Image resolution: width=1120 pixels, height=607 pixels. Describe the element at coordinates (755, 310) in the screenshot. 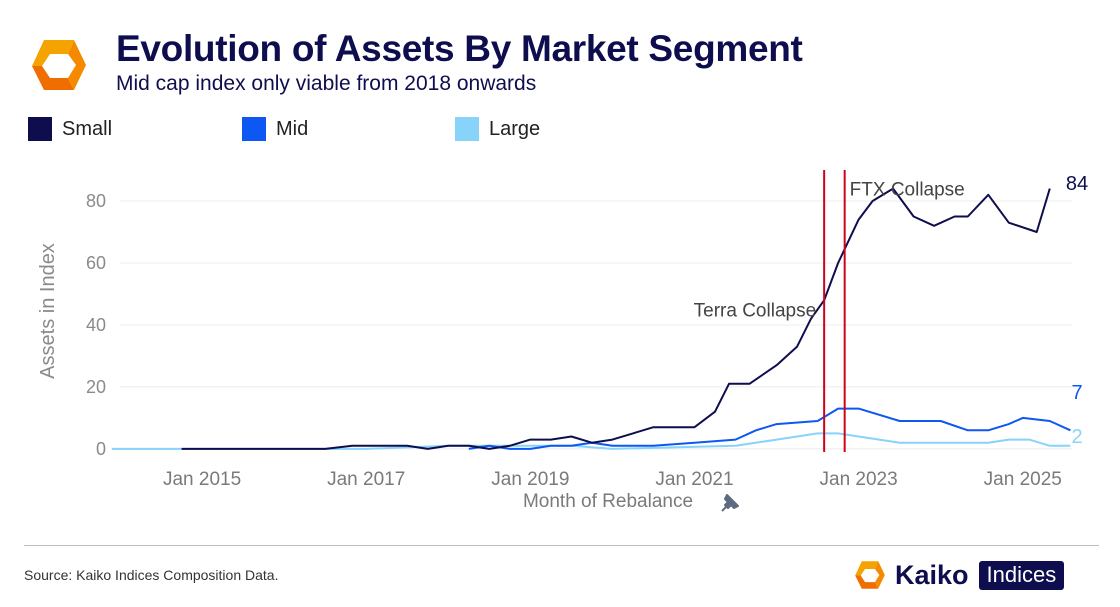

I see `event-label-terra: Terra Collapse` at that location.